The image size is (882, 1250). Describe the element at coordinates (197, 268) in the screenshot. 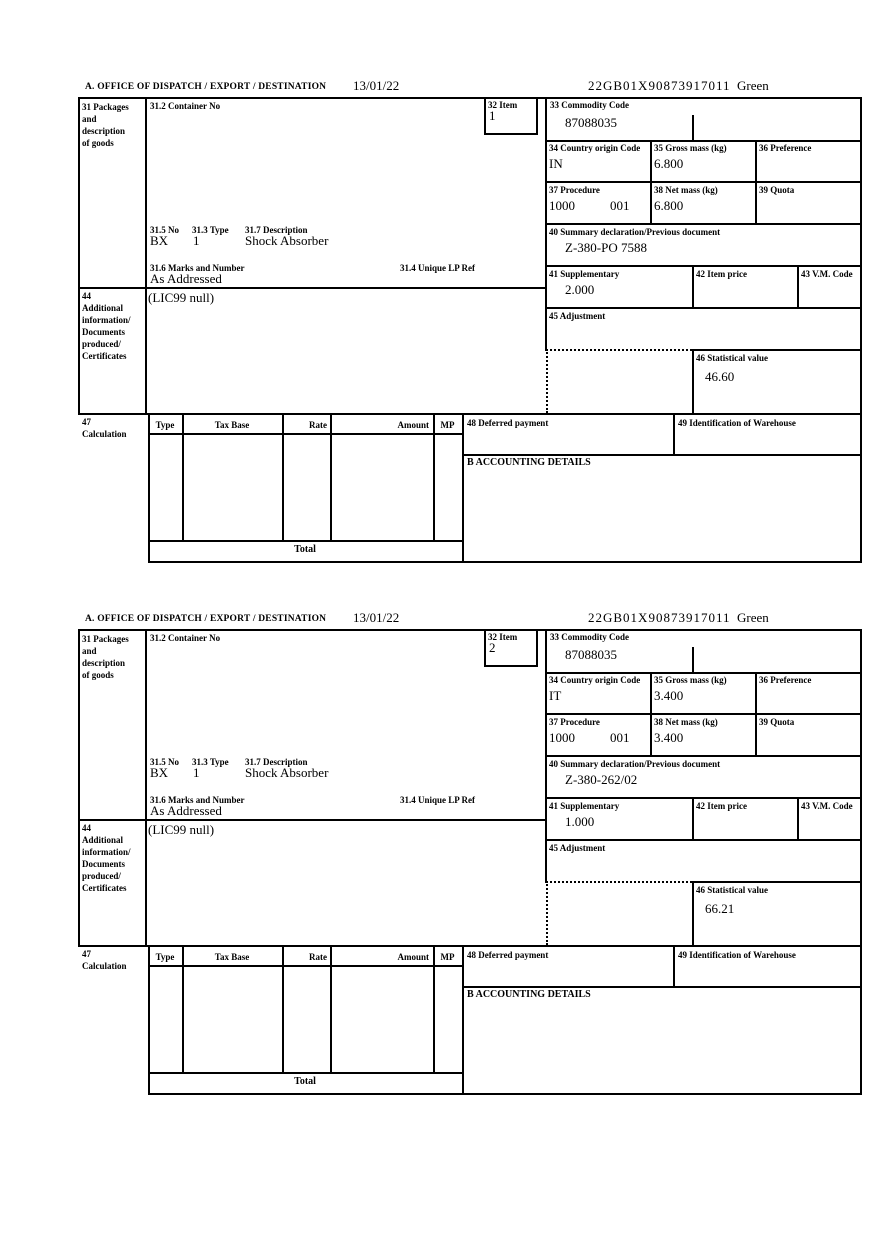

I see `box-31-6-label: 31.6 Marks and Number` at that location.